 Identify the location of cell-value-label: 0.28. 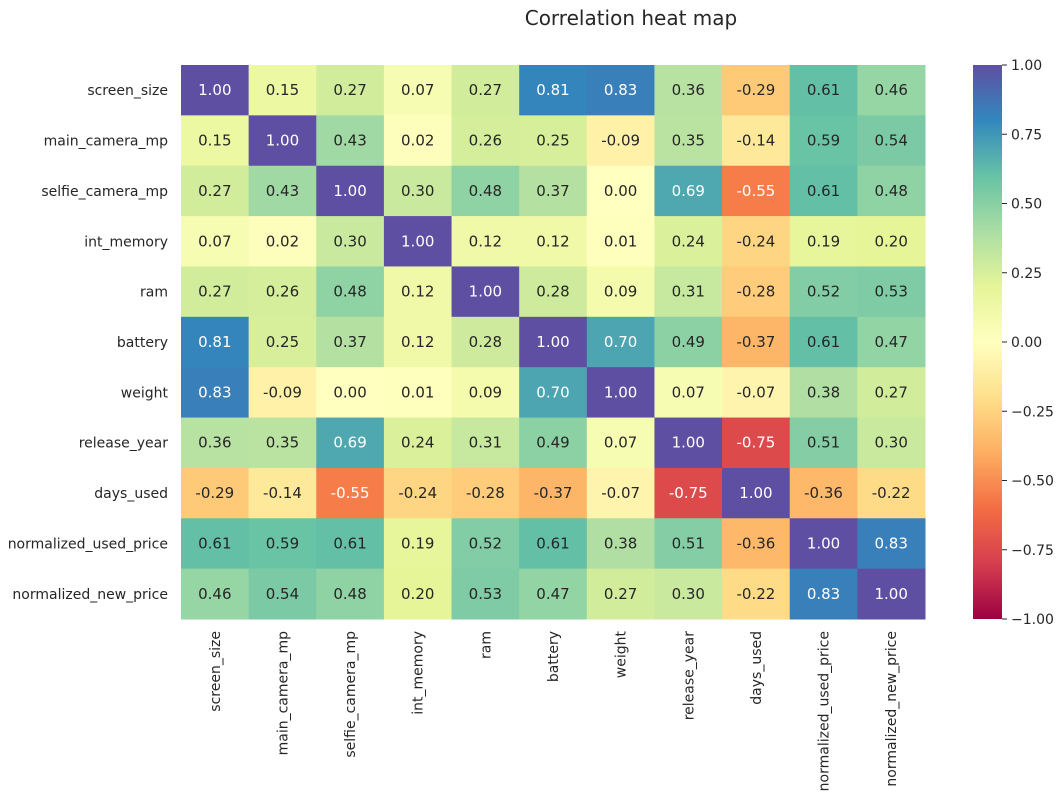
(552, 292).